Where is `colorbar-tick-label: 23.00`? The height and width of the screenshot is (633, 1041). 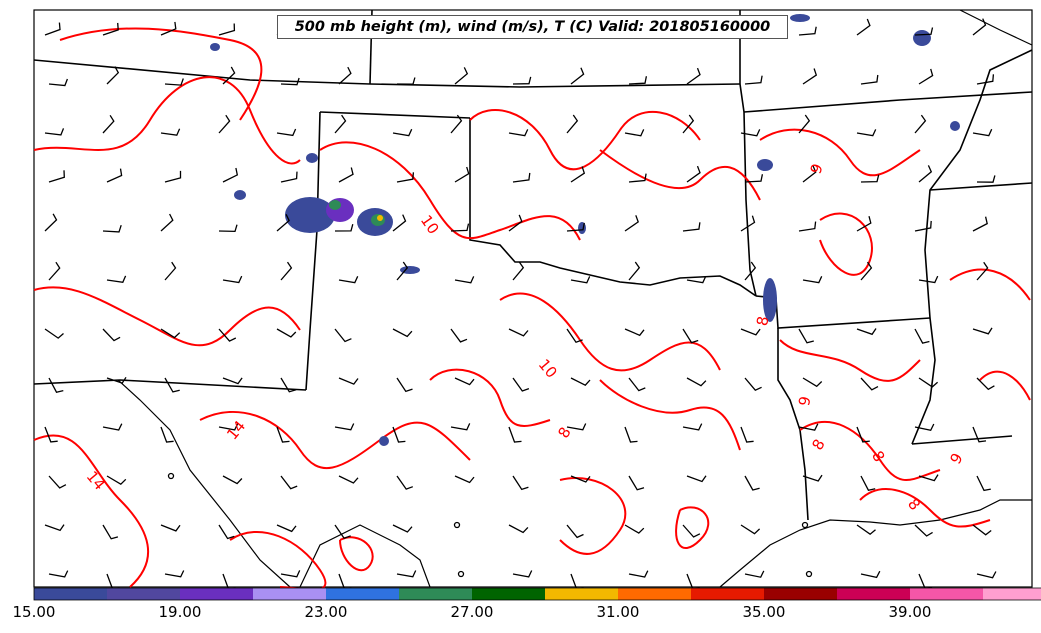 colorbar-tick-label: 23.00 is located at coordinates (326, 612).